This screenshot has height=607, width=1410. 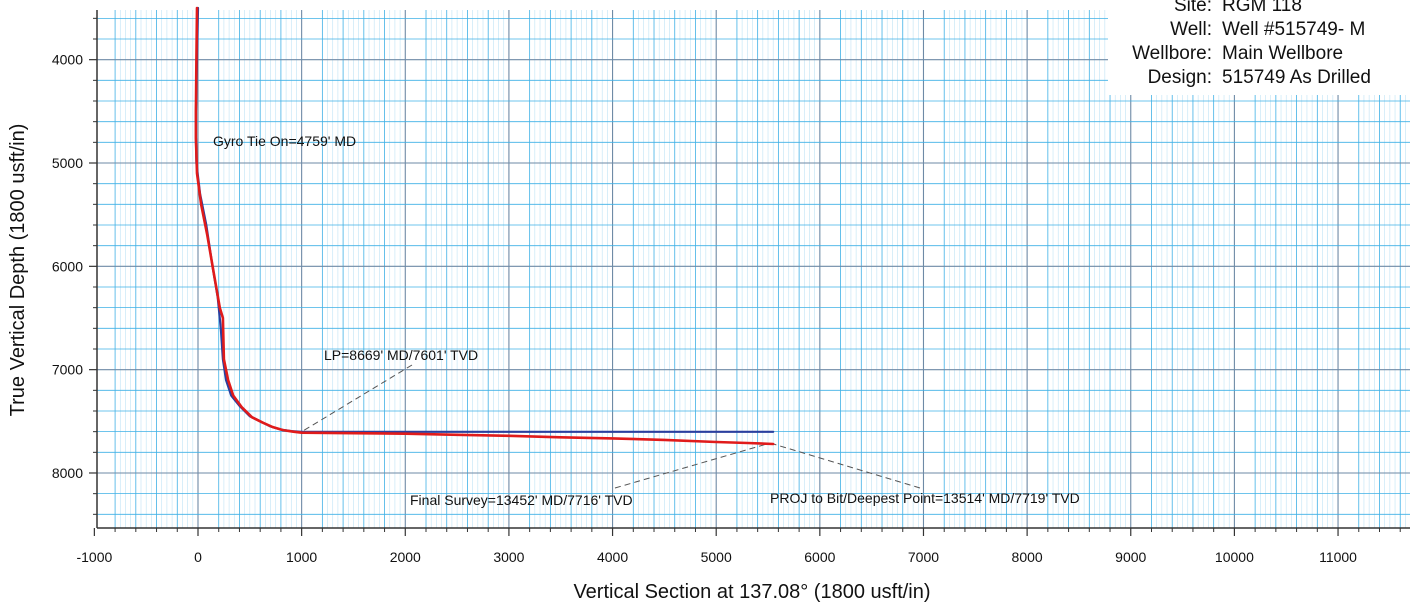 I want to click on annotation-label: Final Survey=13452' MD/7716' TVD, so click(x=521, y=500).